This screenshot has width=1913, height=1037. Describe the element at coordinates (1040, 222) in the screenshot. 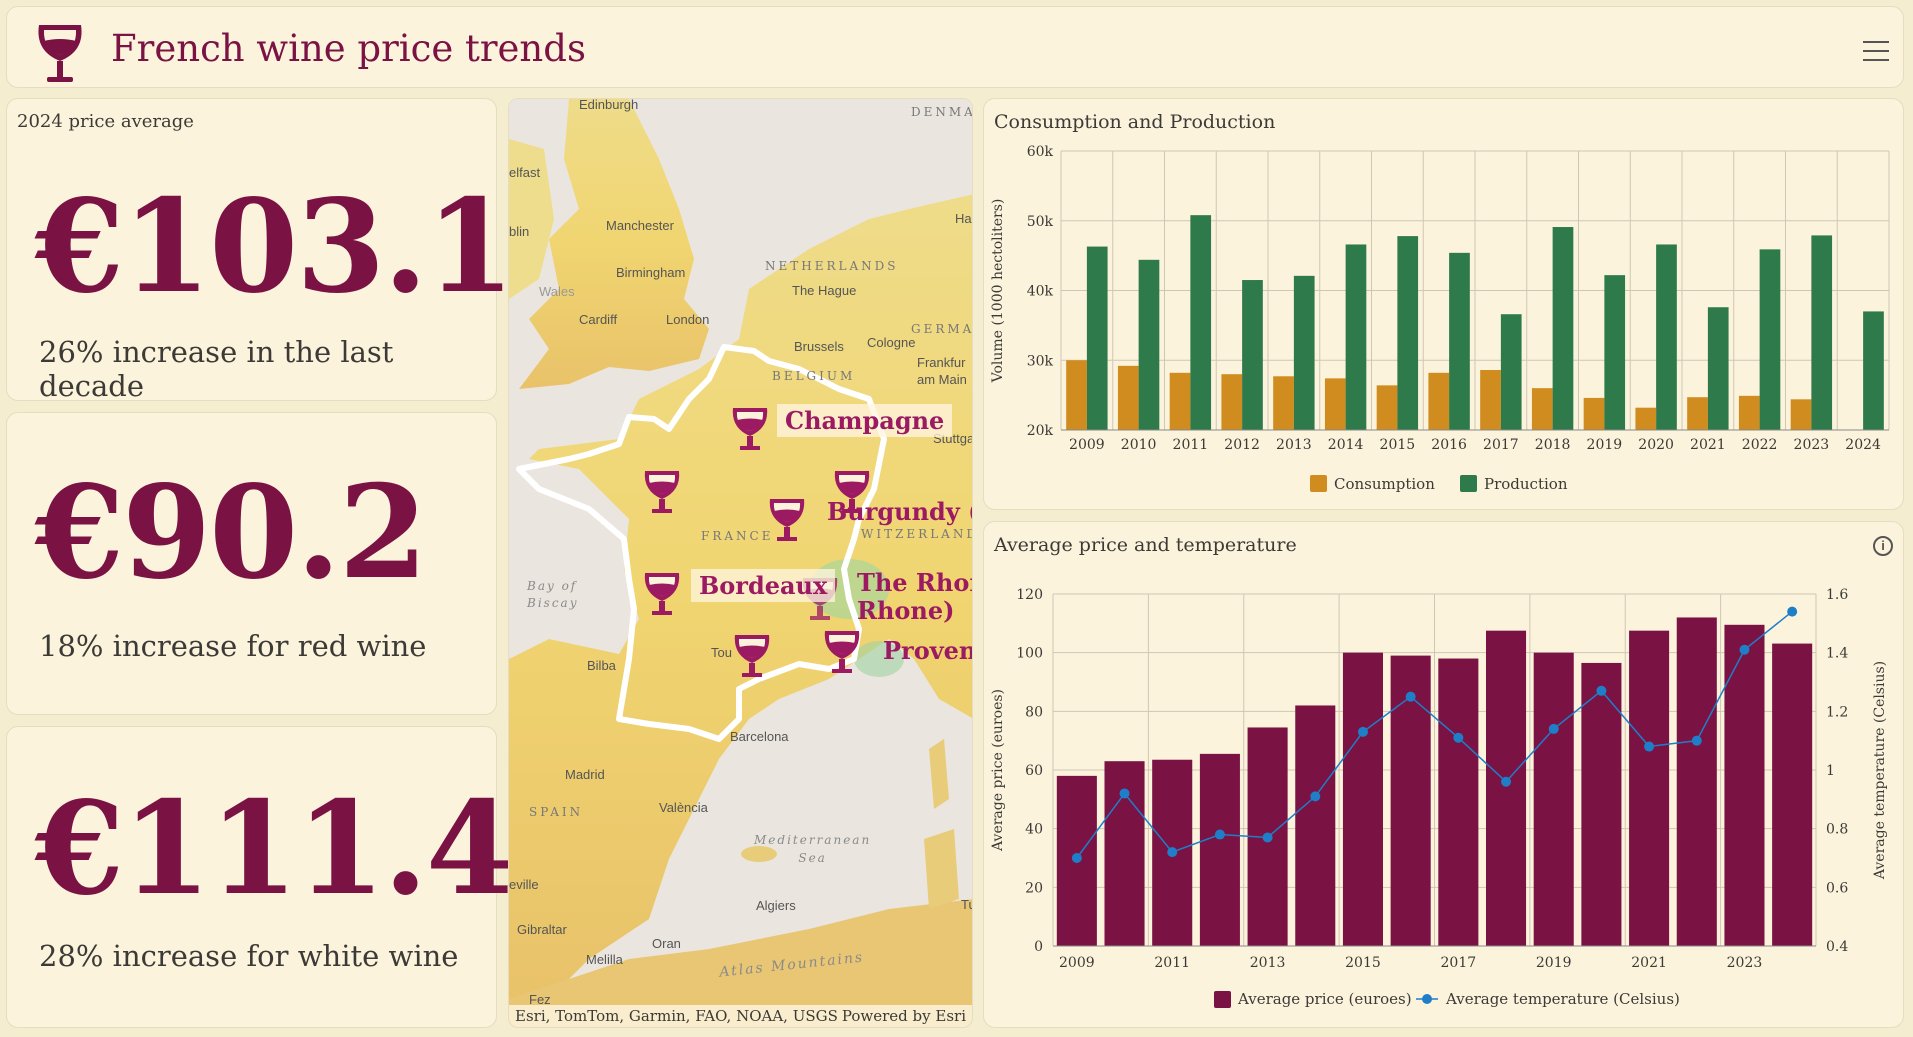

I see `y-tick-label: 50k` at that location.